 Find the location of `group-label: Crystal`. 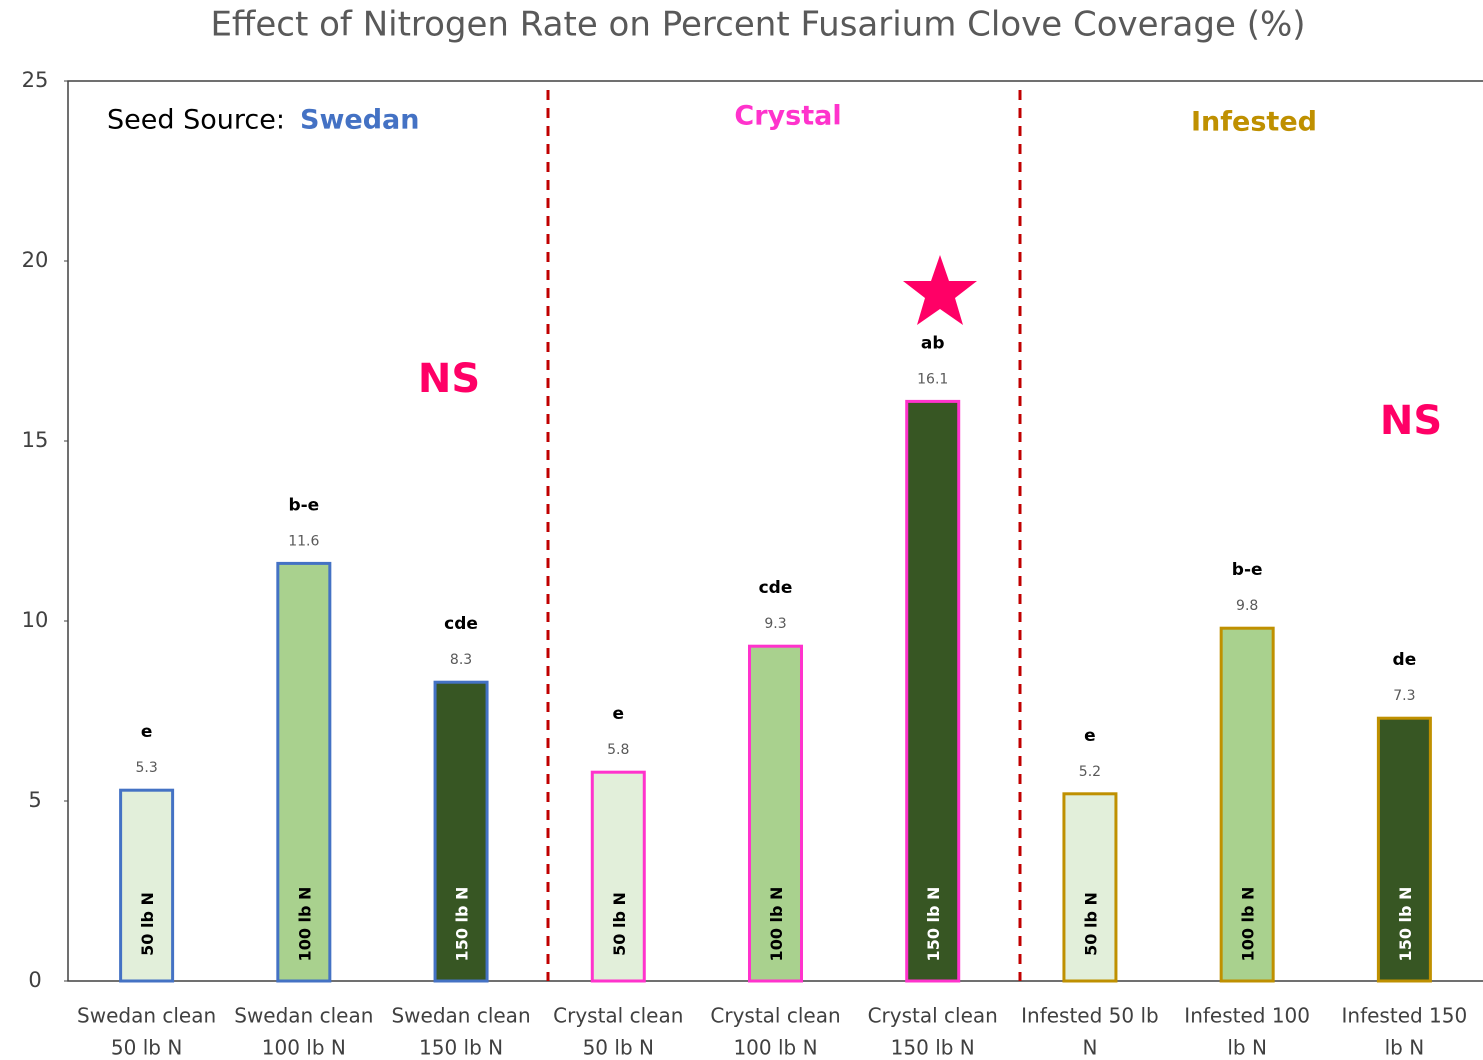

group-label: Crystal is located at coordinates (787, 116).